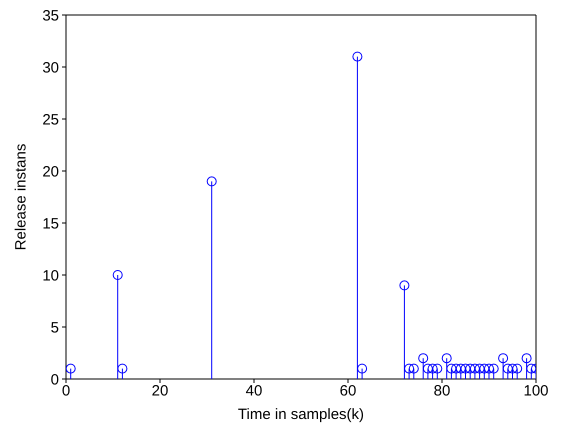  I want to click on x-tick-label: 20, so click(160, 391).